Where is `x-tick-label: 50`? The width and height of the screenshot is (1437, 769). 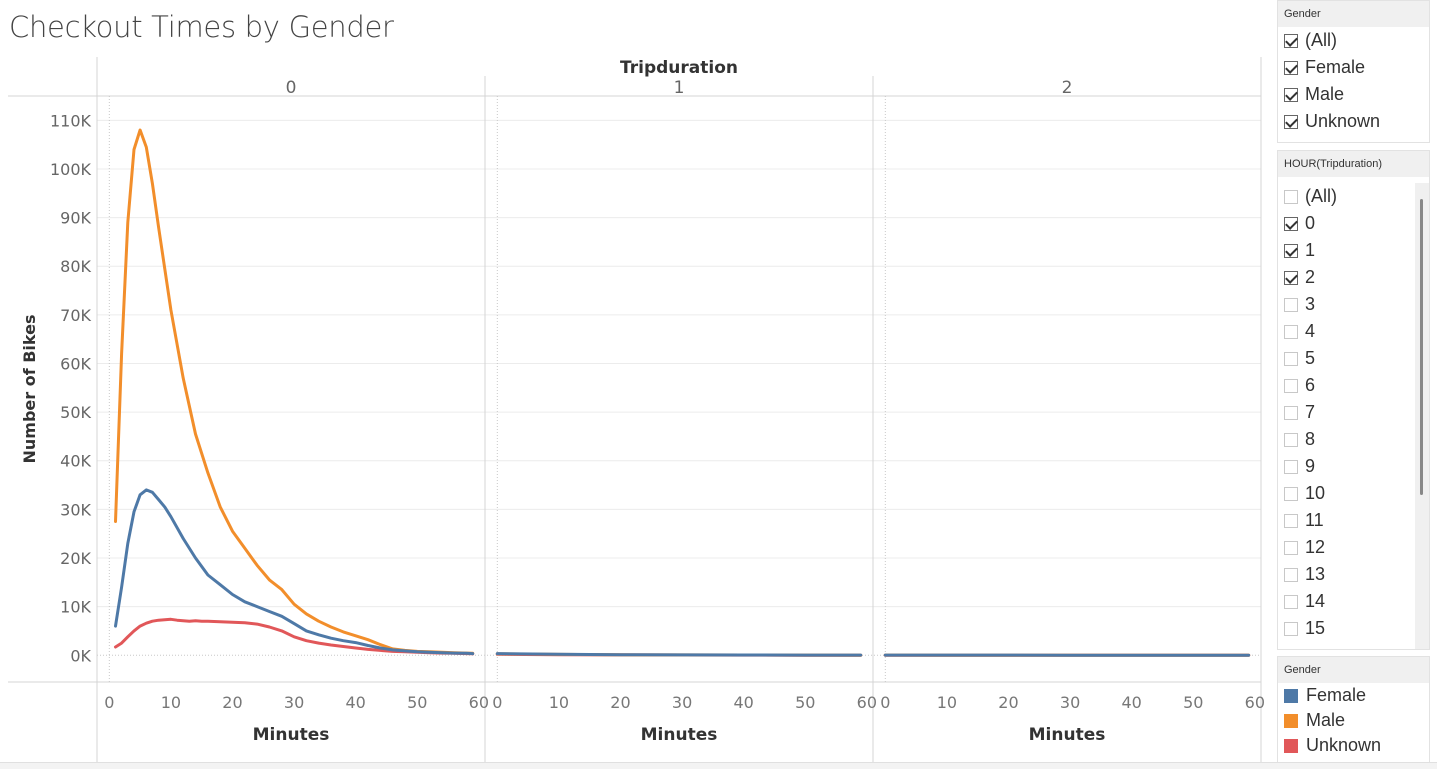 x-tick-label: 50 is located at coordinates (805, 702).